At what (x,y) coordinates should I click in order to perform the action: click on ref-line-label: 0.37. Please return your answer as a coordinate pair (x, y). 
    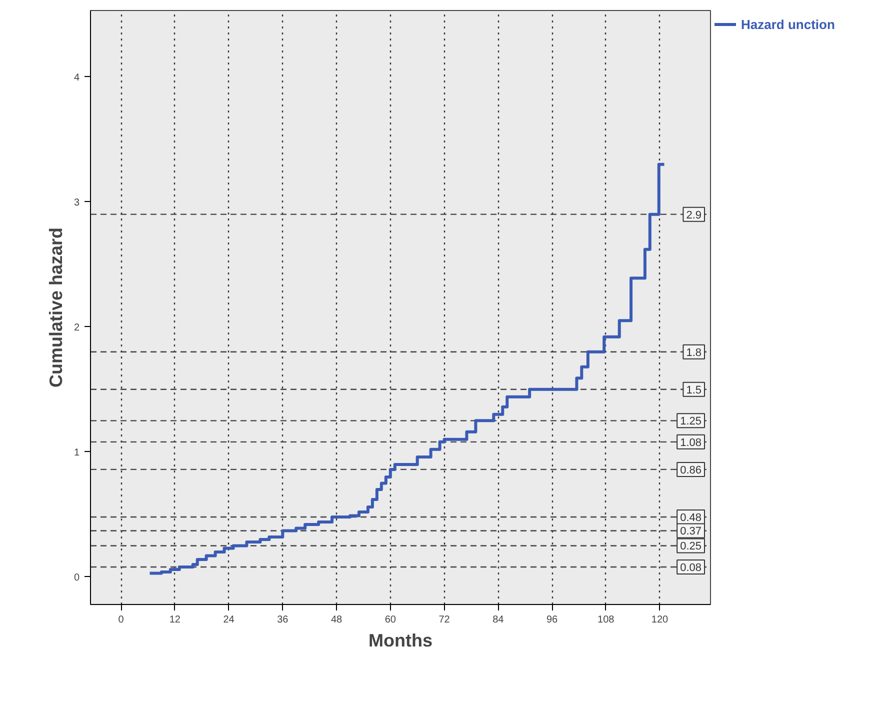
    Looking at the image, I should click on (691, 532).